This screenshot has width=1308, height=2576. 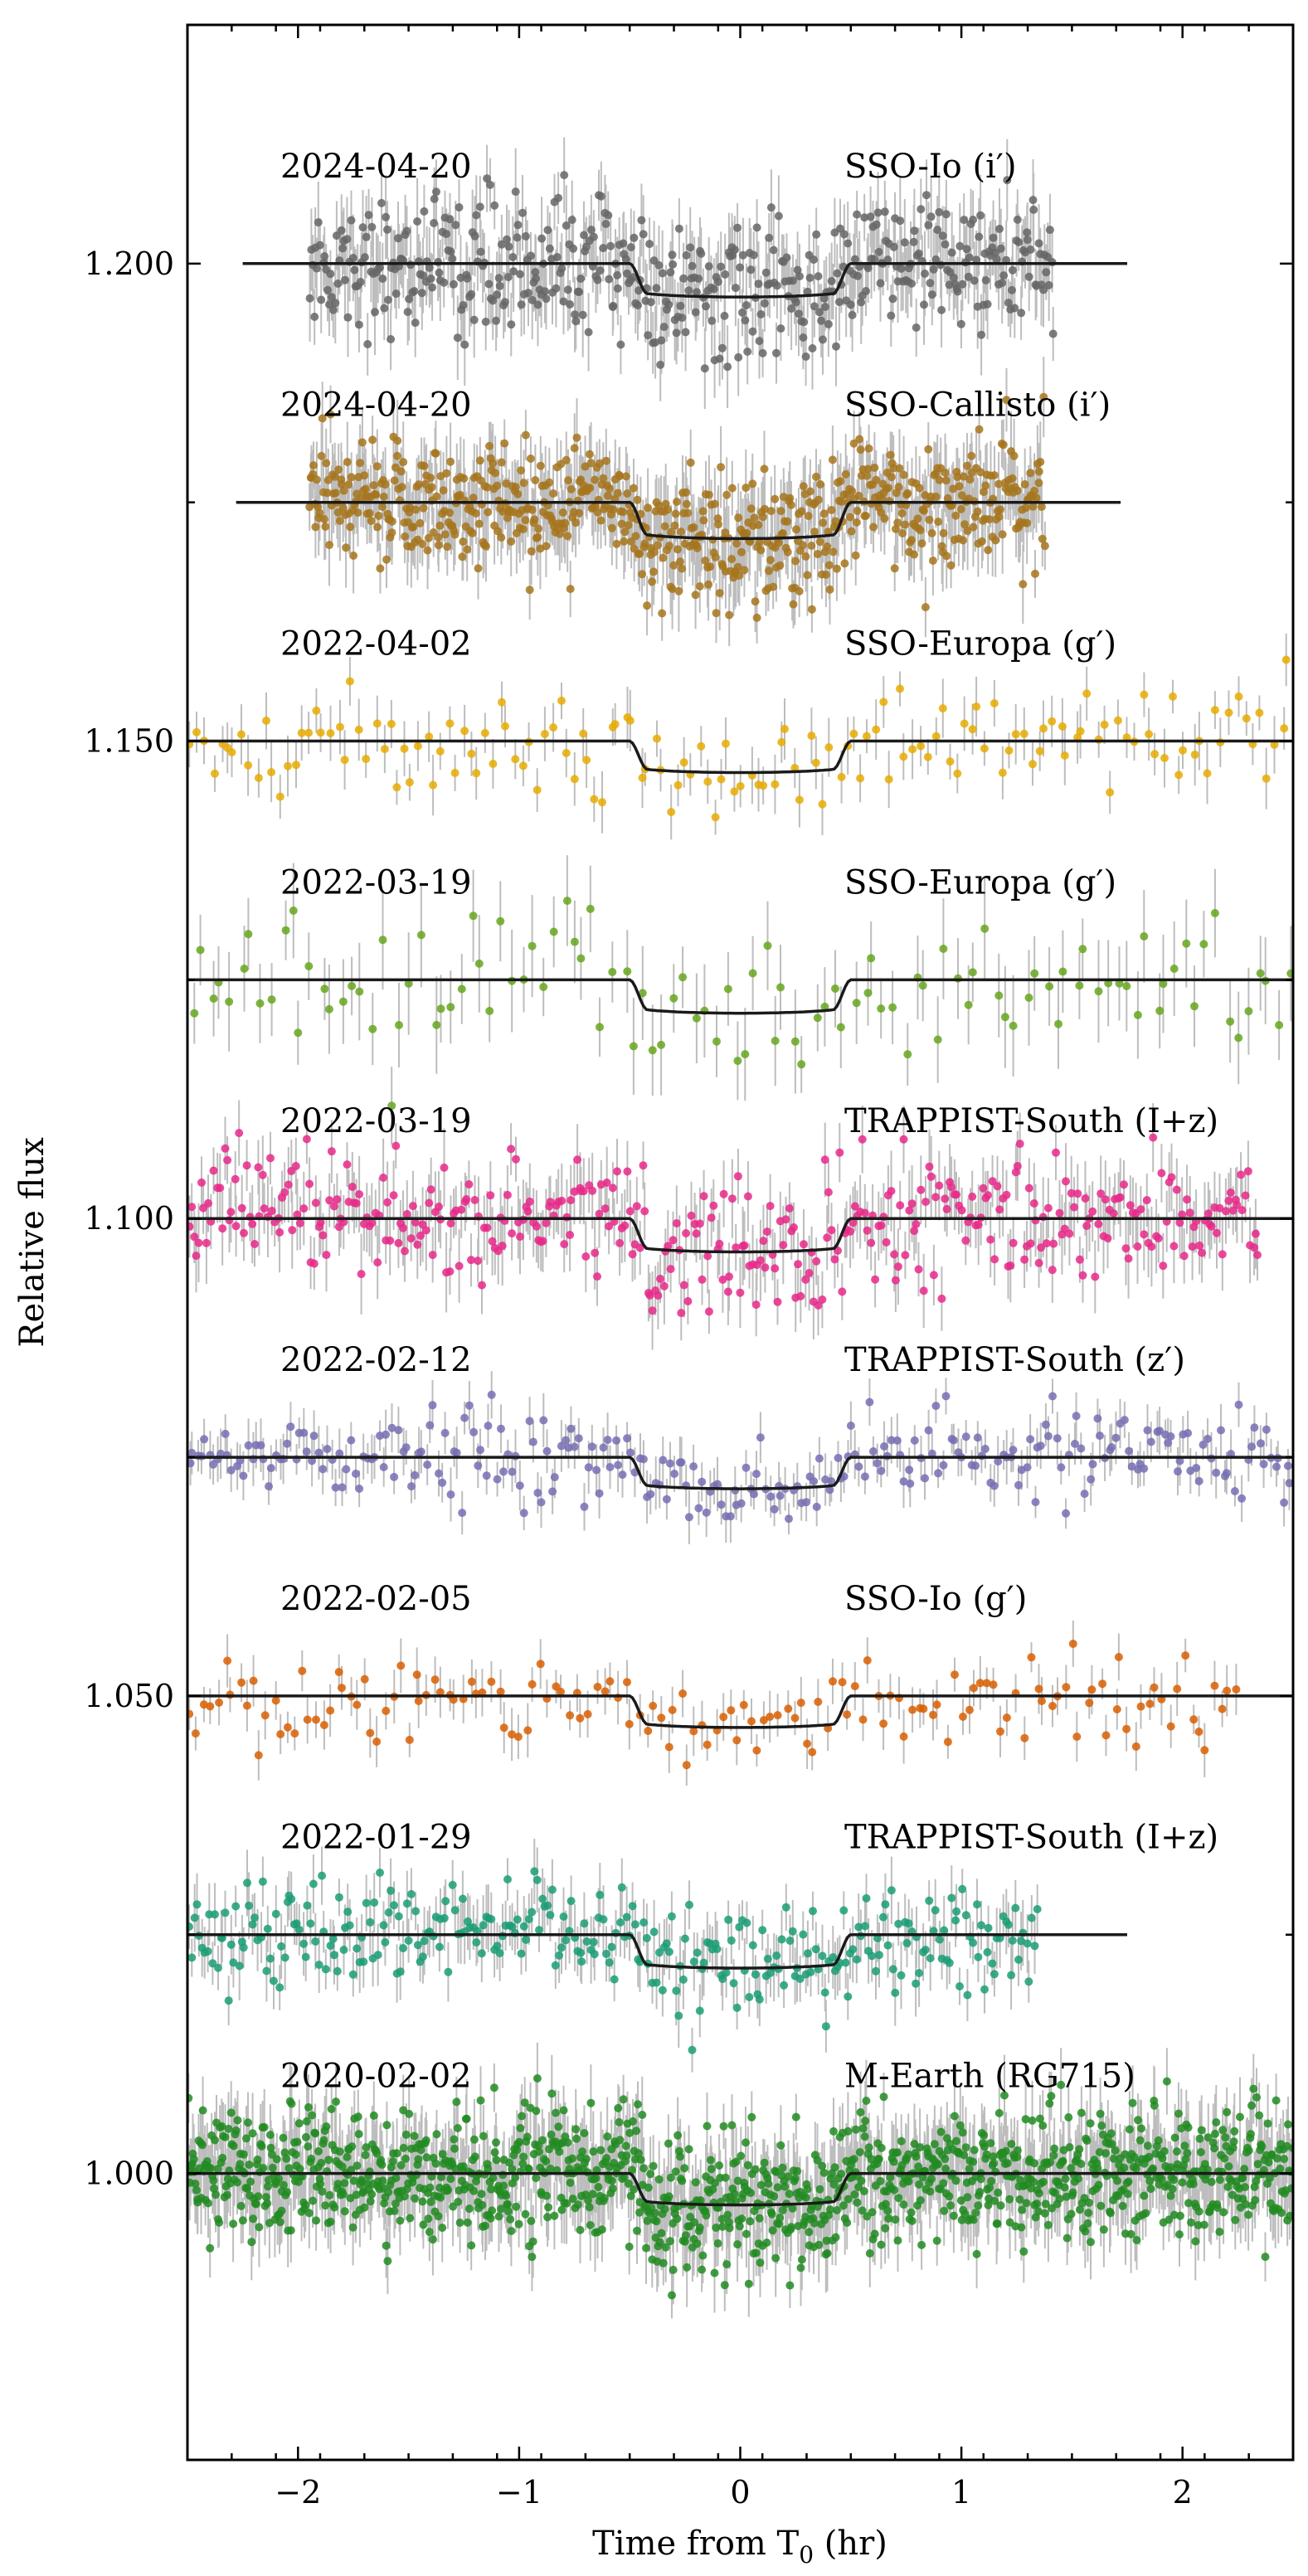 I want to click on data-points, so click(x=741, y=1004).